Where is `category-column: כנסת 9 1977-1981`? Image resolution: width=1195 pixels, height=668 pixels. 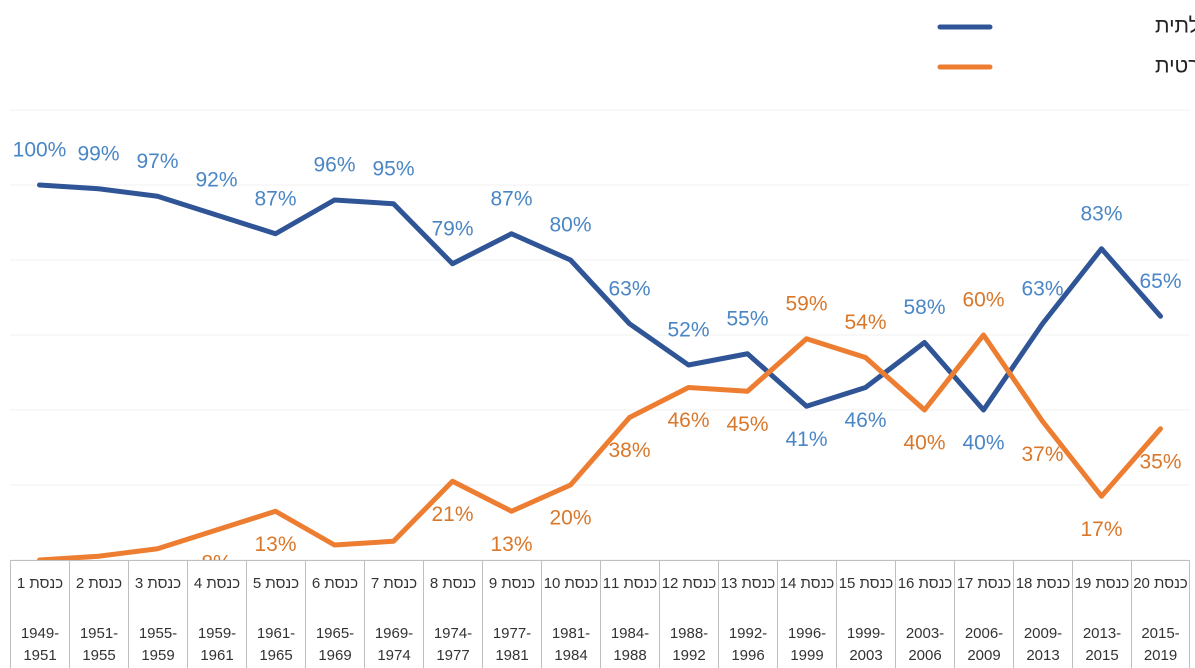
category-column: כנסת 9 1977-1981 is located at coordinates (511, 614).